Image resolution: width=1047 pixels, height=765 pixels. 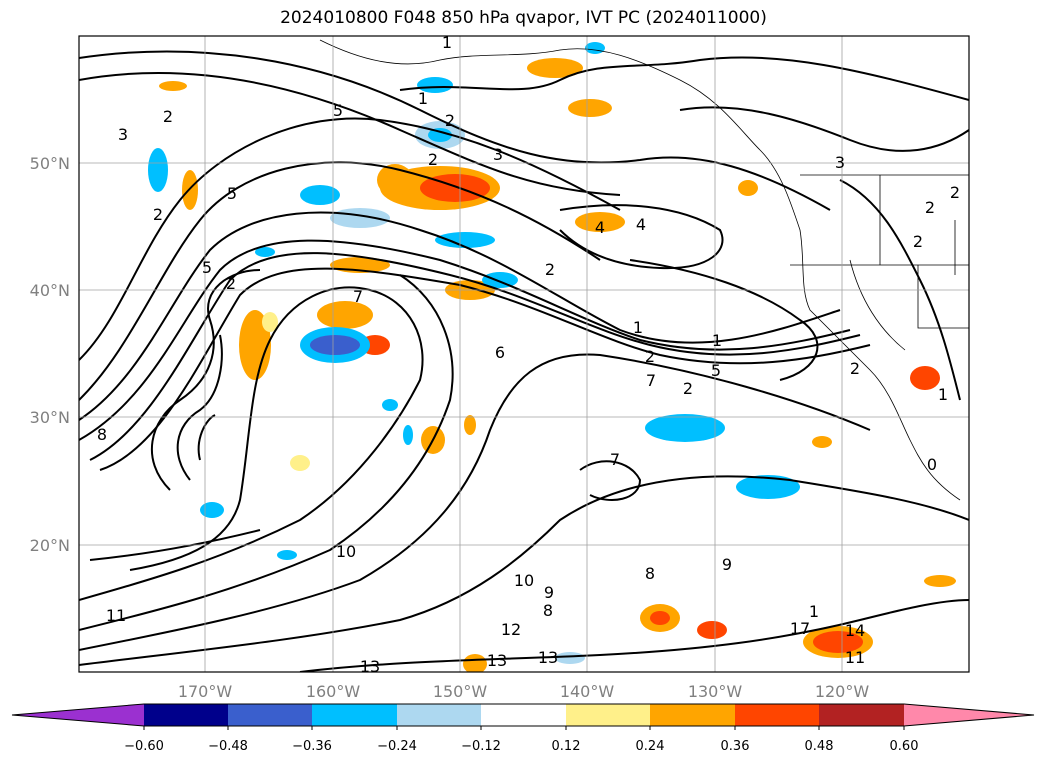 I want to click on lon-label: 120°W, so click(x=842, y=691).